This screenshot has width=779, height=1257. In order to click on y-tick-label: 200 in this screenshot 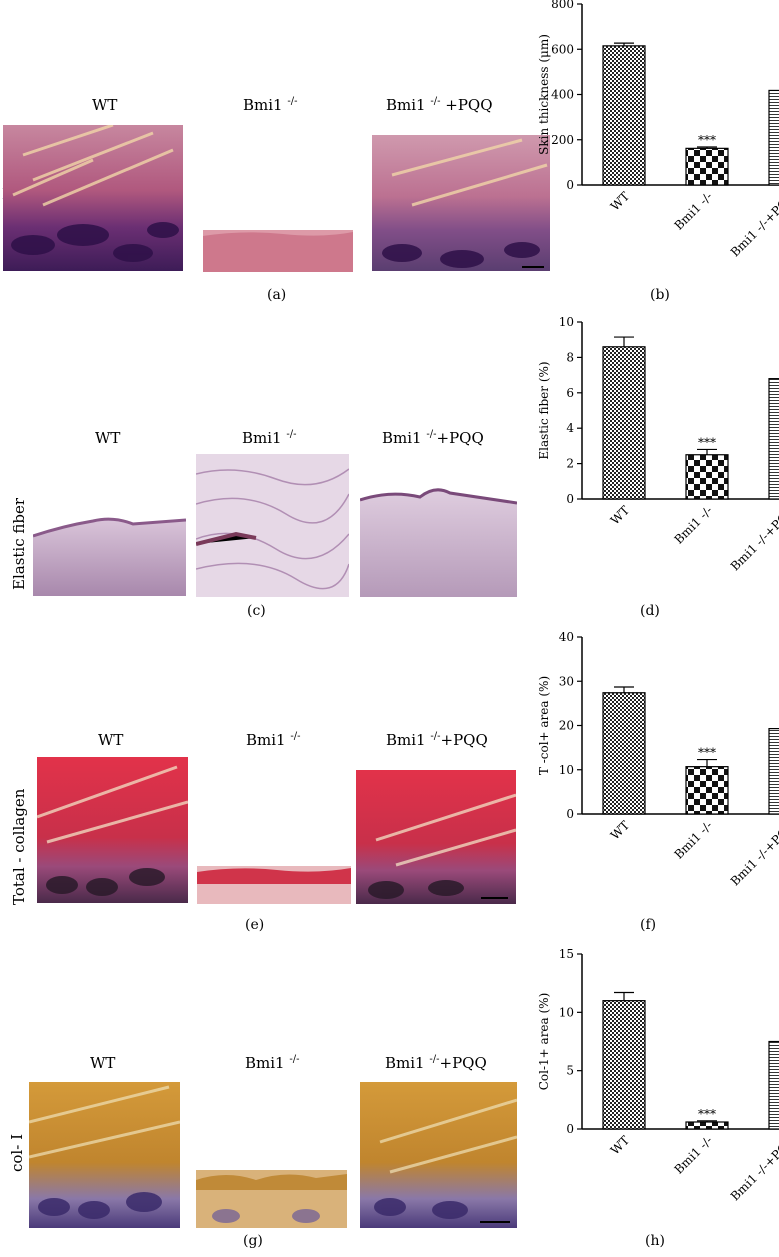, I will do `click(562, 140)`.